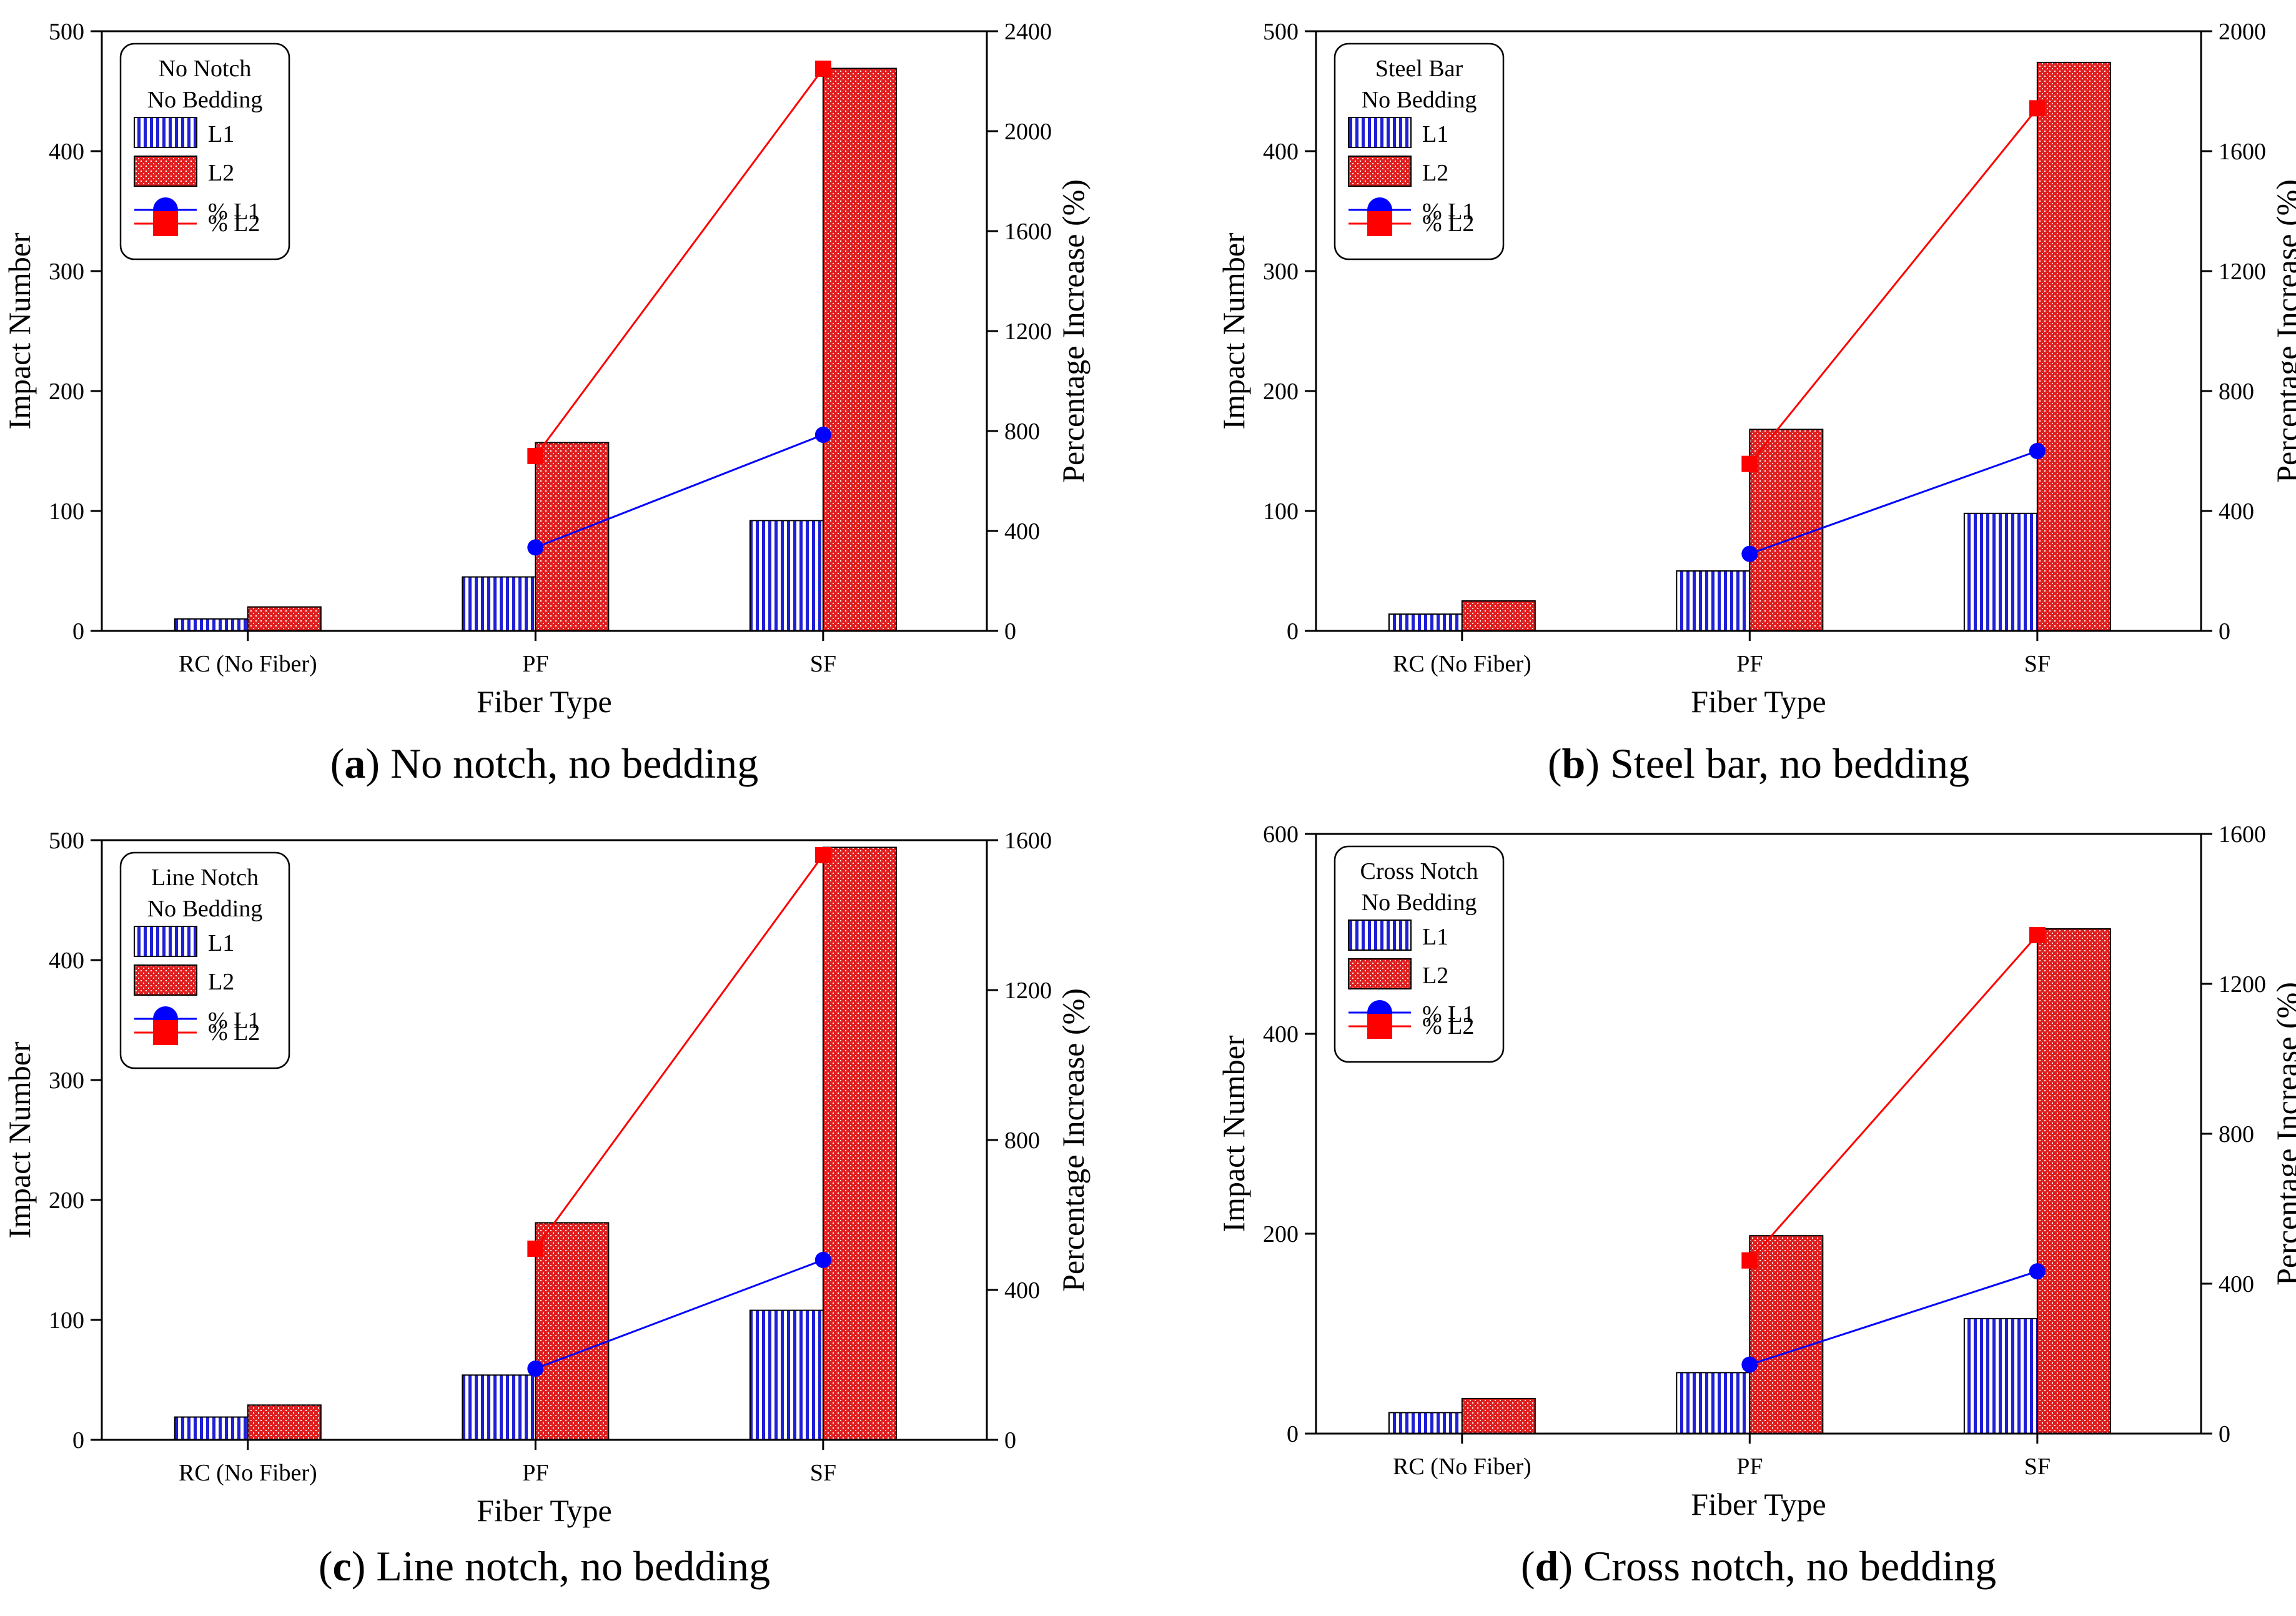 This screenshot has width=2296, height=1616. What do you see at coordinates (1894, 502) in the screenshot?
I see `pct-l1-line` at bounding box center [1894, 502].